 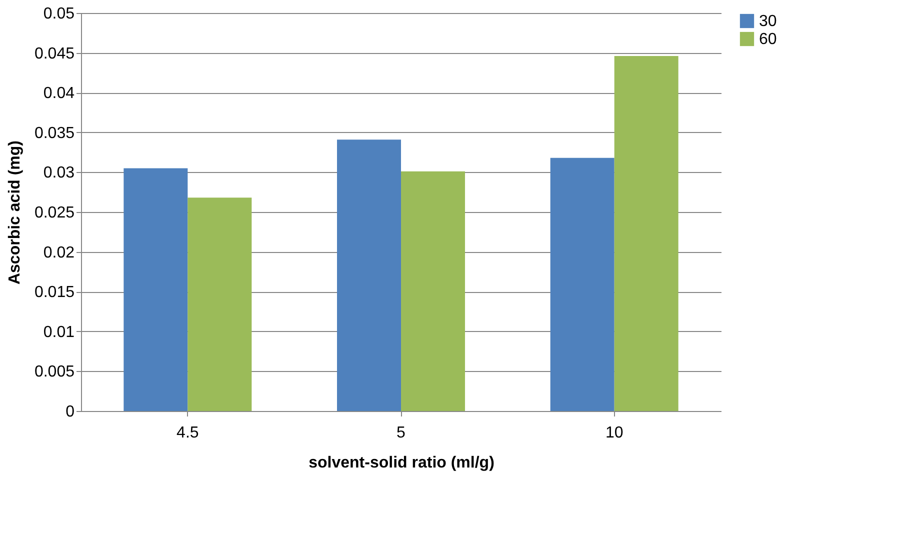 What do you see at coordinates (614, 433) in the screenshot?
I see `x-tick-label: 10` at bounding box center [614, 433].